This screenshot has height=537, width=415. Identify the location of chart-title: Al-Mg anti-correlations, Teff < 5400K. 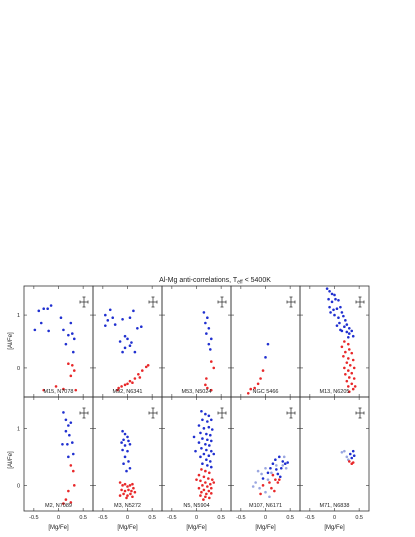
(215, 281).